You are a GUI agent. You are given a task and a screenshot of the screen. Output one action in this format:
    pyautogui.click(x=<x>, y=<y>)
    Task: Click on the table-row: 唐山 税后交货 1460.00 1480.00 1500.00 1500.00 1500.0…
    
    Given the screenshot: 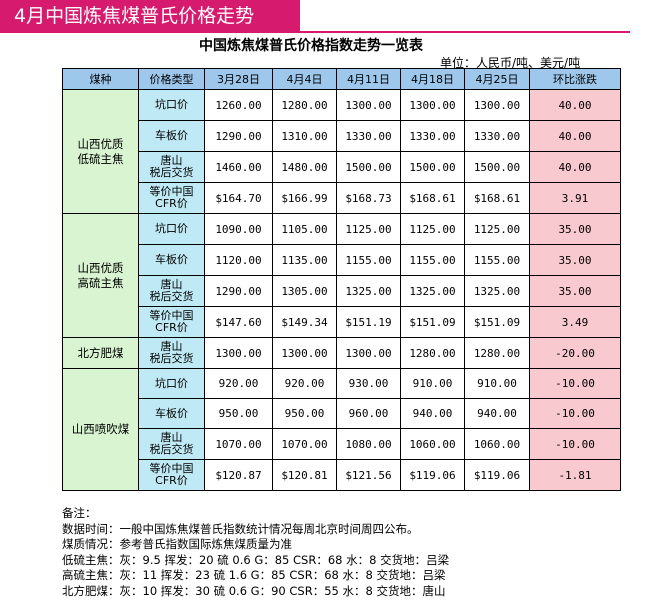 What is the action you would take?
    pyautogui.click(x=342, y=167)
    